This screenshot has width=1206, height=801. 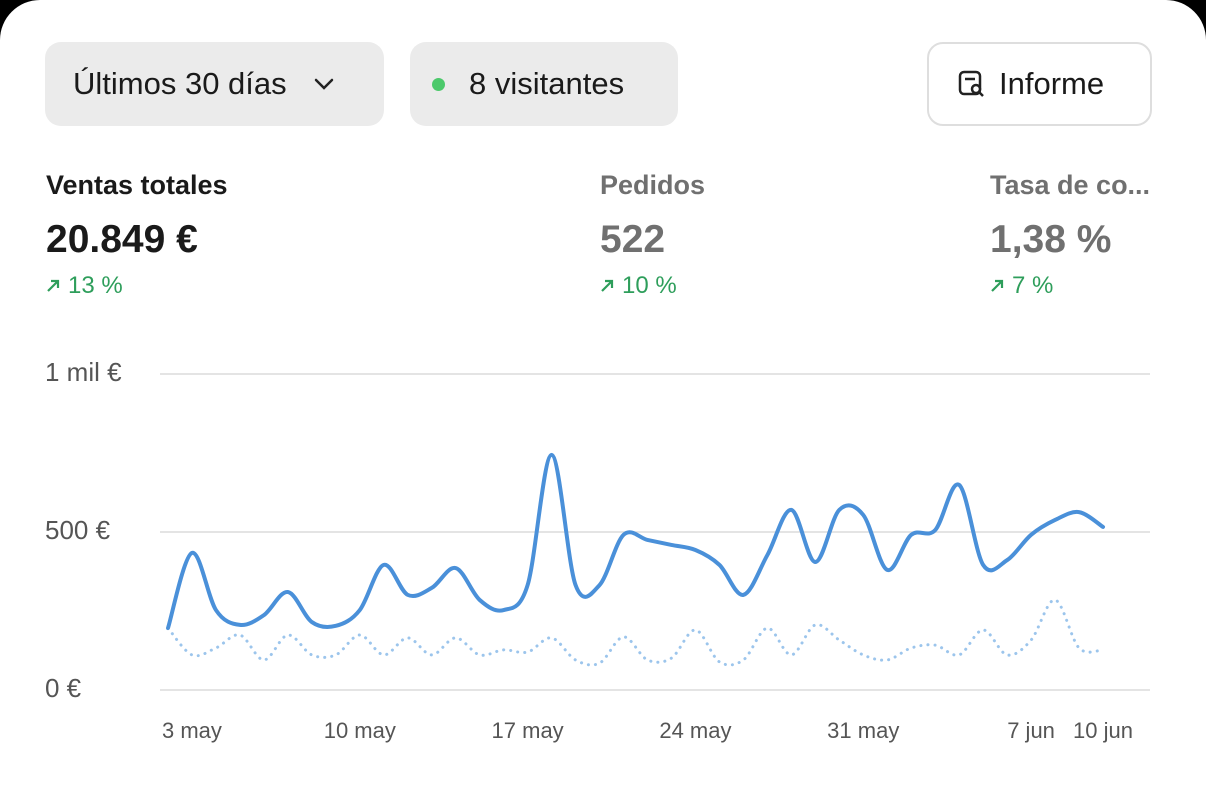 I want to click on y-tick-label: 500 €, so click(x=78, y=530).